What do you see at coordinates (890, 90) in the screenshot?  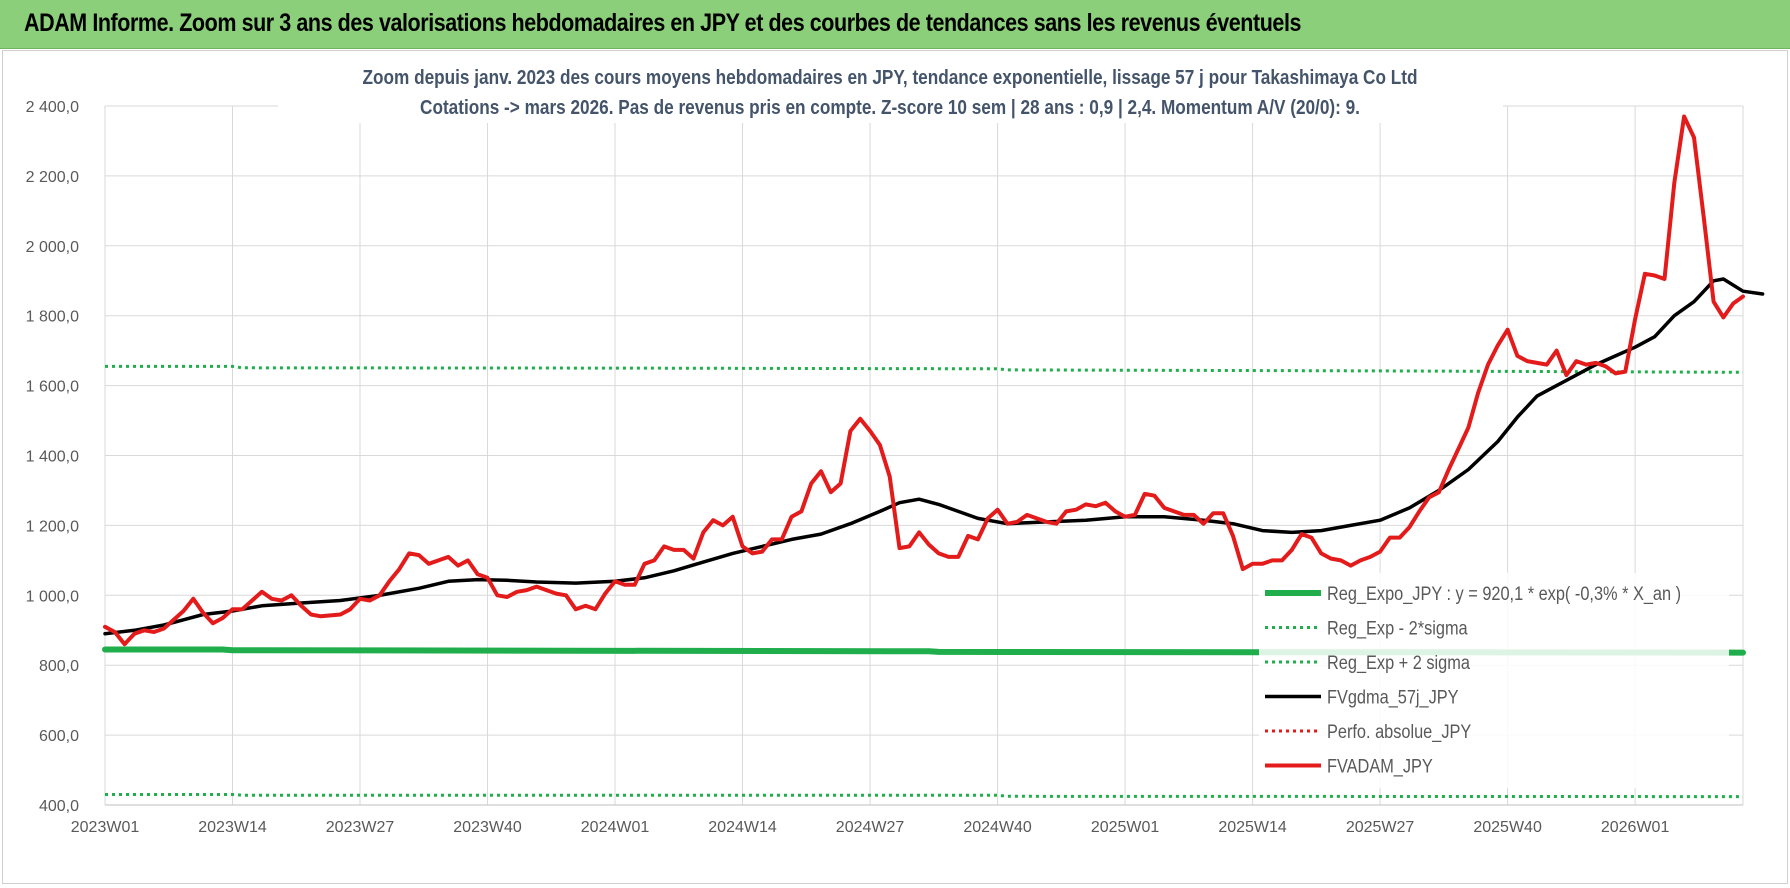 I see `chart-title-background` at bounding box center [890, 90].